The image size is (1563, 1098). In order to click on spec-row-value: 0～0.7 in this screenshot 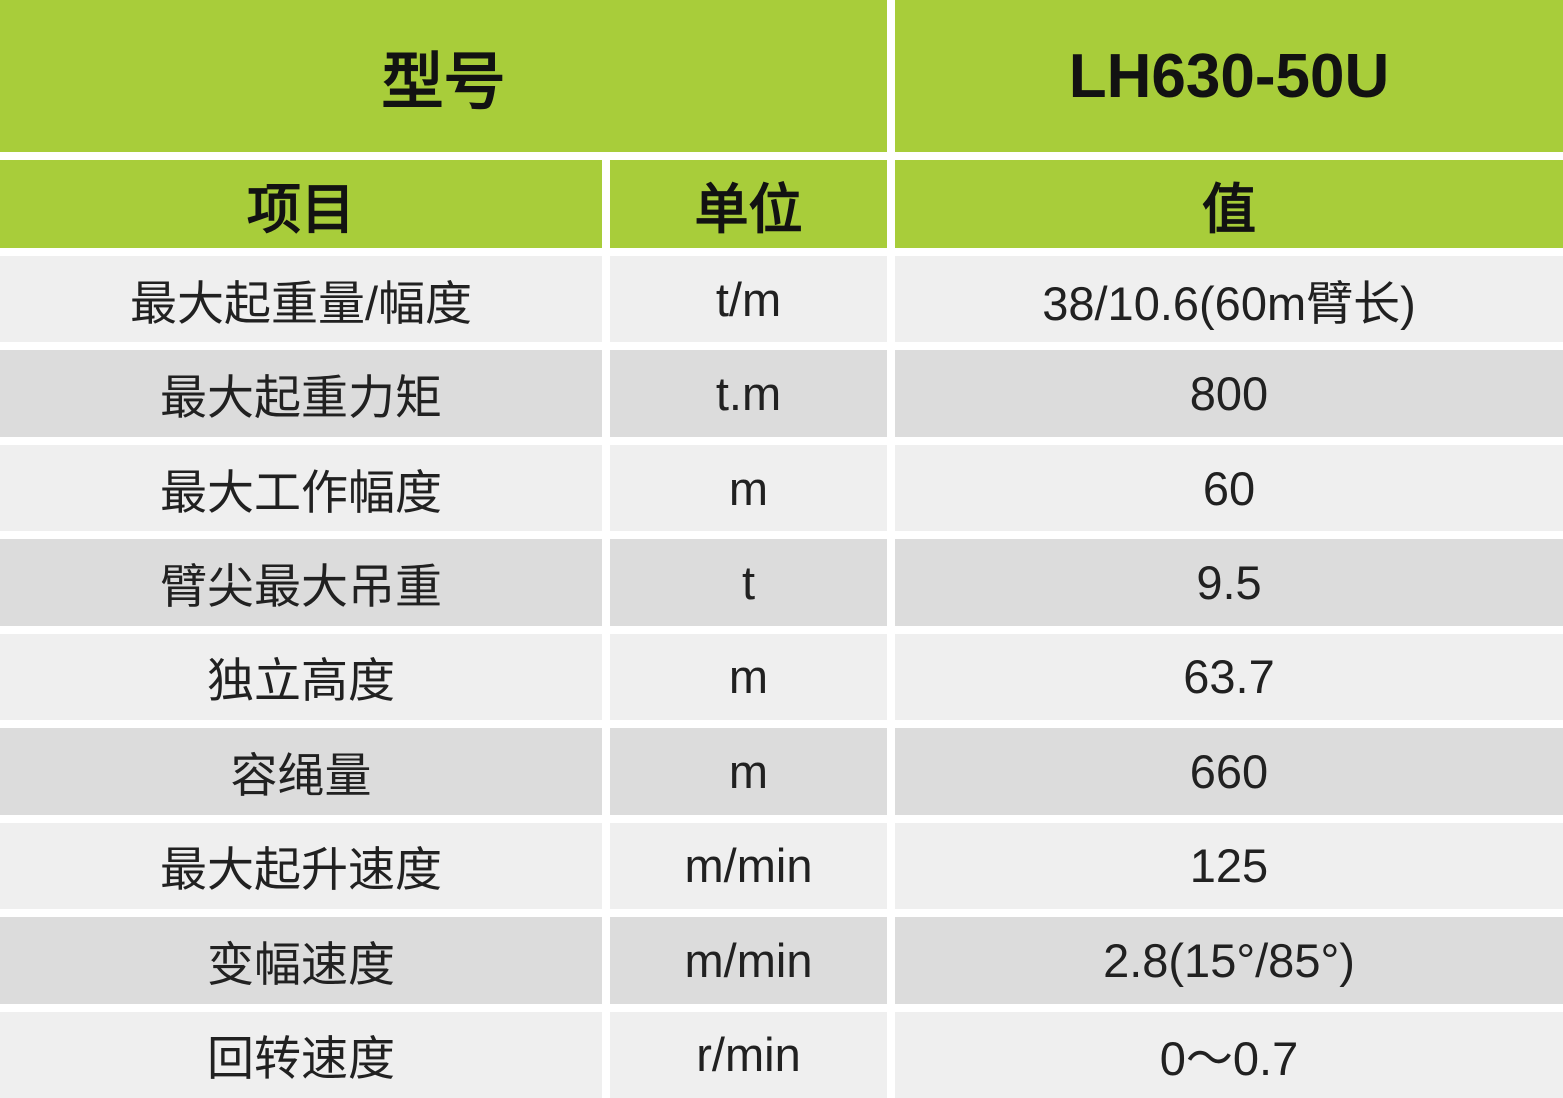, I will do `click(1229, 1054)`.